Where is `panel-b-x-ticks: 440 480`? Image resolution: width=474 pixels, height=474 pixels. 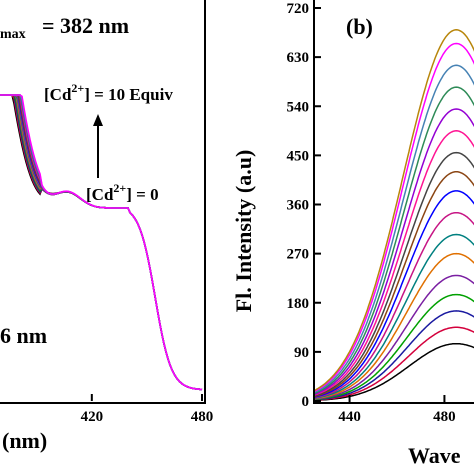
panel-b-x-ticks: 440 480 is located at coordinates (397, 410).